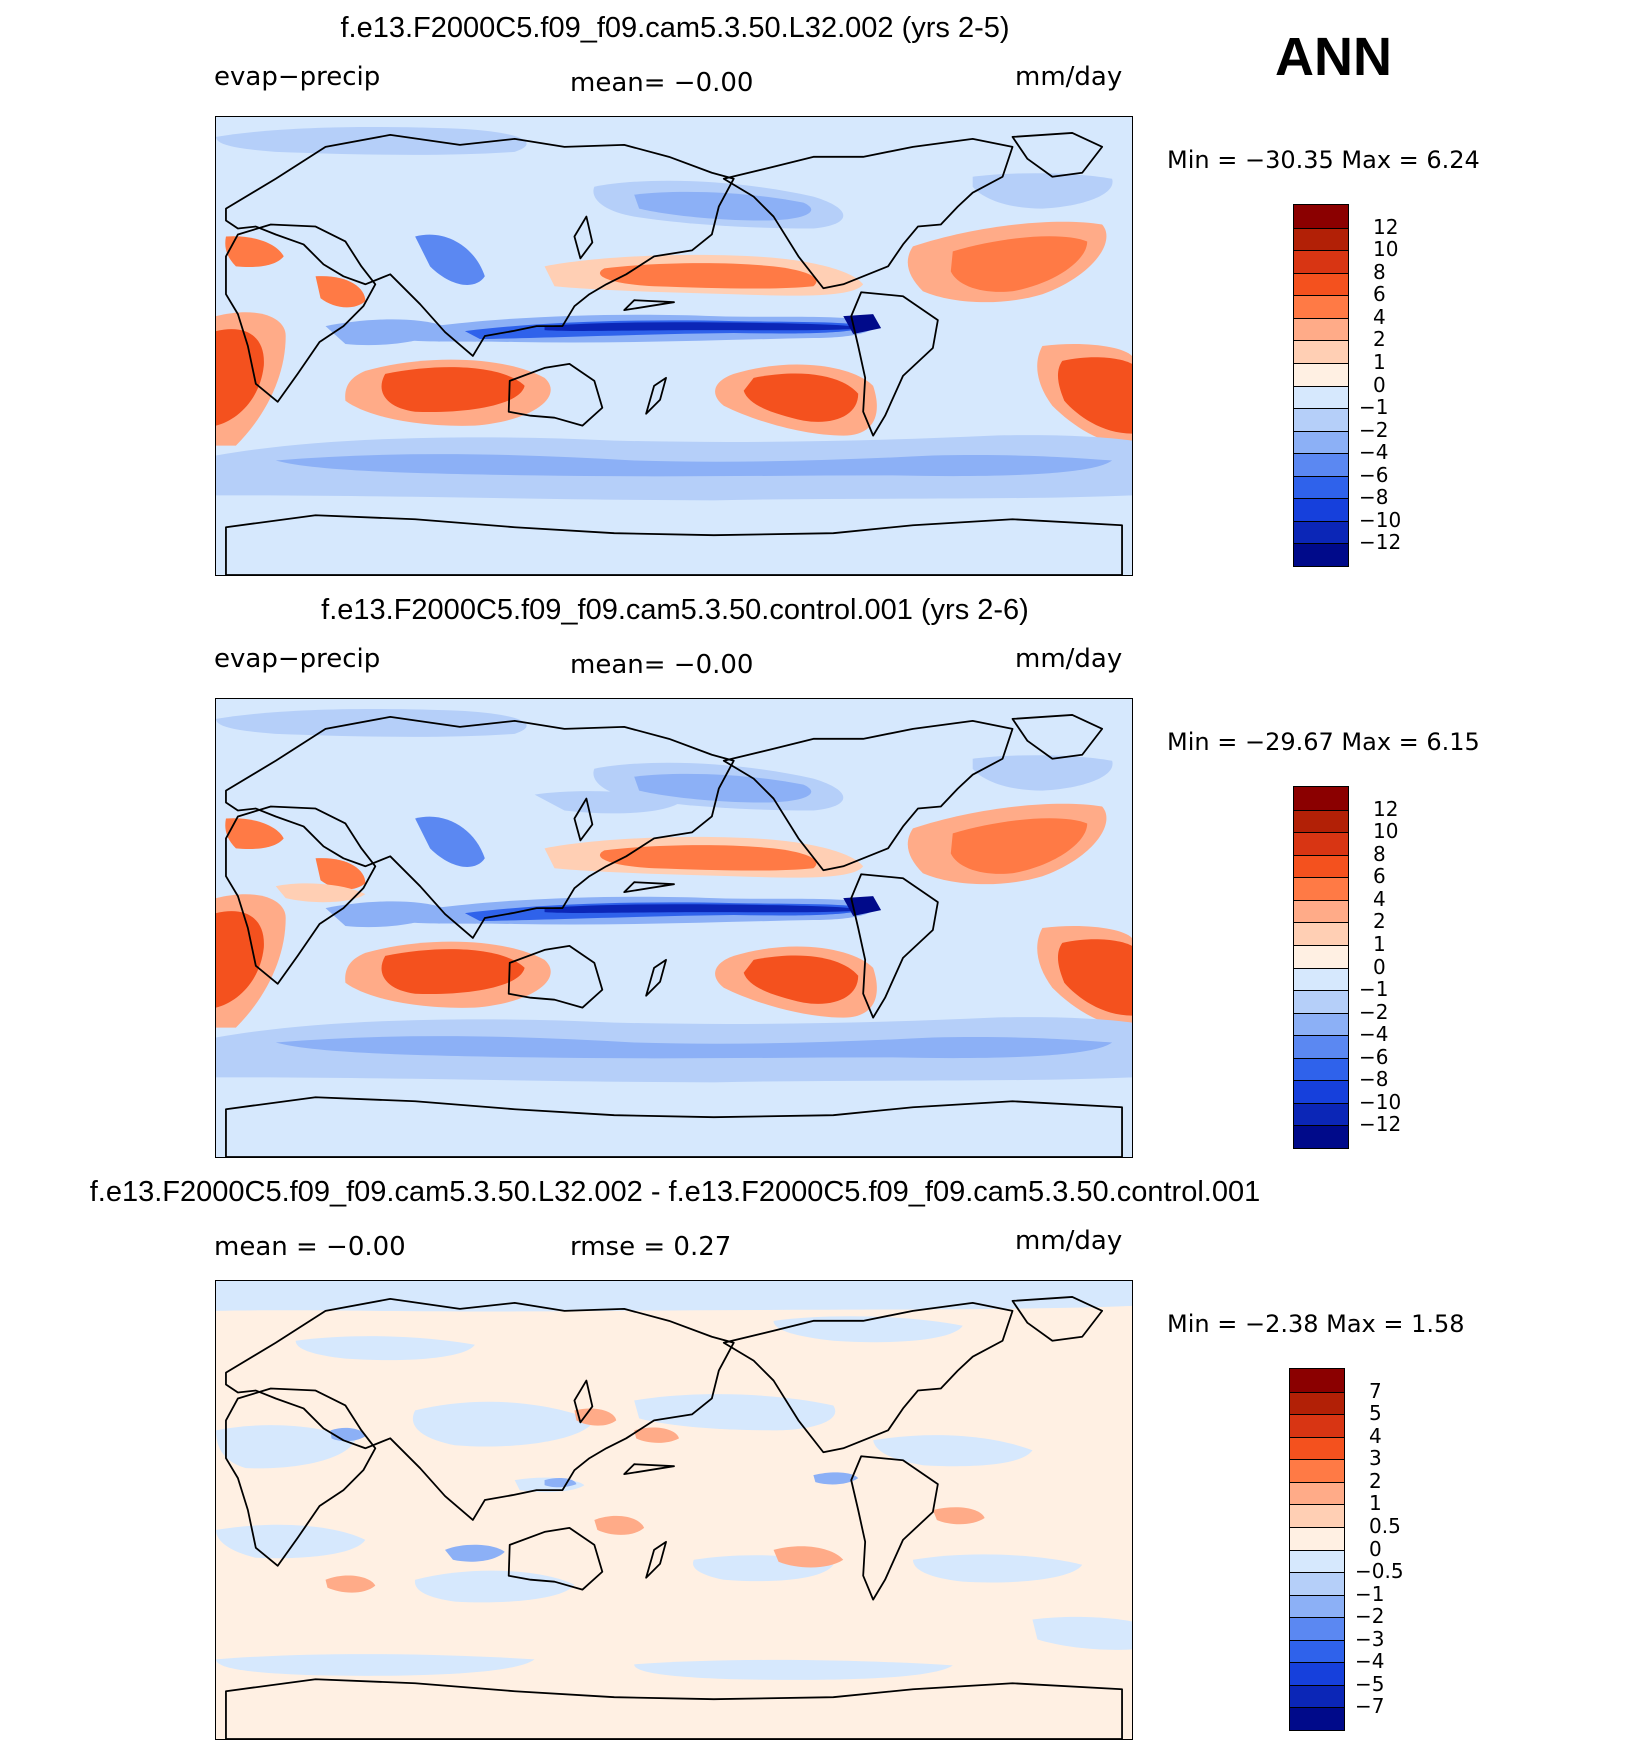 The height and width of the screenshot is (1763, 1649). Describe the element at coordinates (1370, 1706) in the screenshot. I see `colorbar-tick-label: −7` at that location.